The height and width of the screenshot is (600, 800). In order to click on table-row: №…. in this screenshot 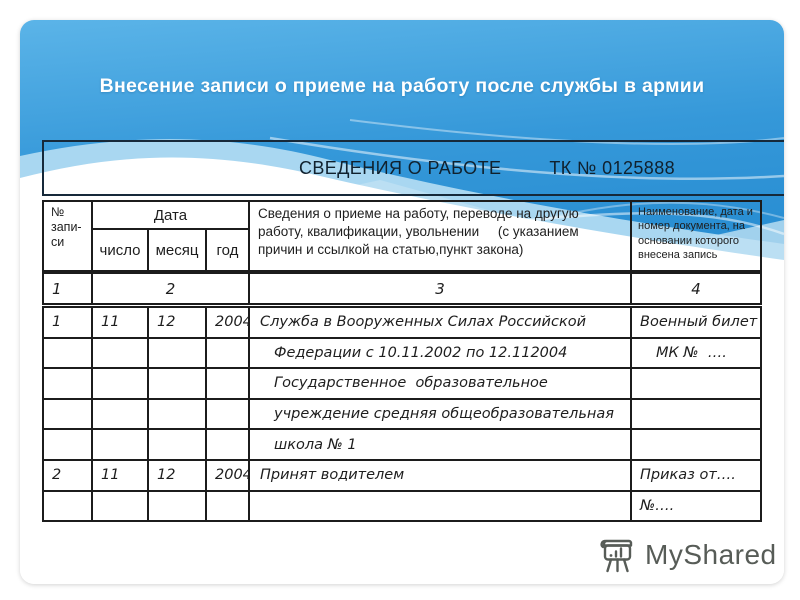, I will do `click(402, 506)`.